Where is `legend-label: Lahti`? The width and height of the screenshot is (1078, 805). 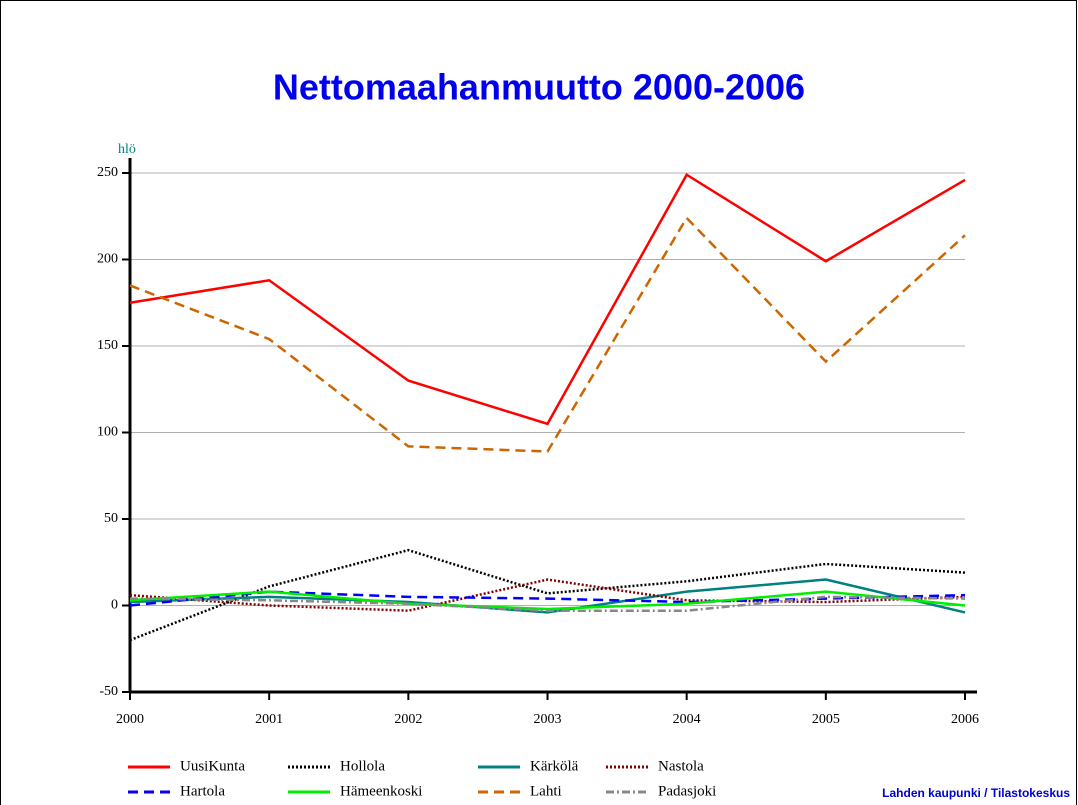
legend-label: Lahti is located at coordinates (546, 791).